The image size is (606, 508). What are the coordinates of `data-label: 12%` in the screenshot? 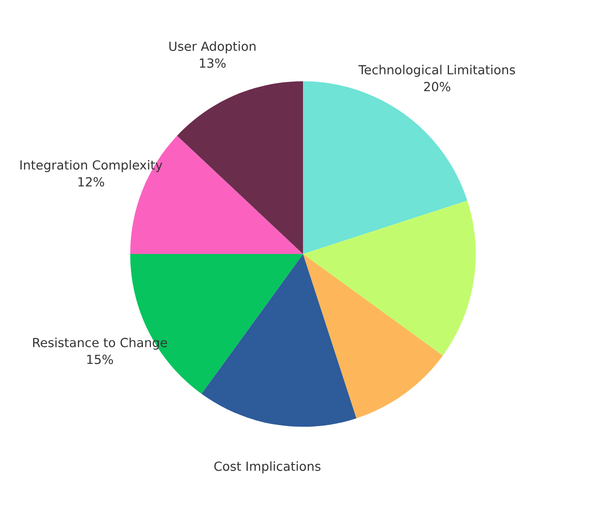 It's located at (91, 182).